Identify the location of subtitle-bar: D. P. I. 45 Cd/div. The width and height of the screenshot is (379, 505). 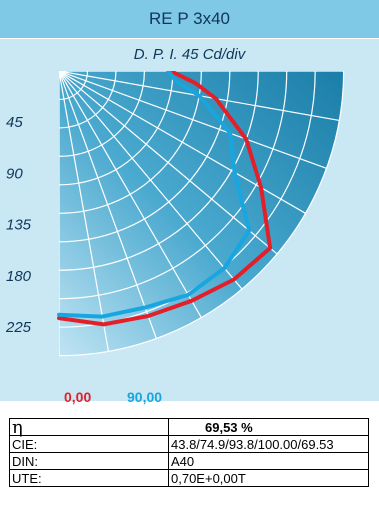
(189, 55).